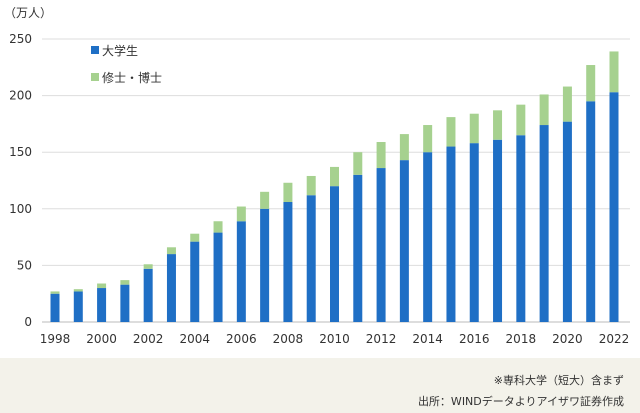 This screenshot has width=640, height=413. Describe the element at coordinates (125, 282) in the screenshot. I see `bar-graduate-2001` at that location.